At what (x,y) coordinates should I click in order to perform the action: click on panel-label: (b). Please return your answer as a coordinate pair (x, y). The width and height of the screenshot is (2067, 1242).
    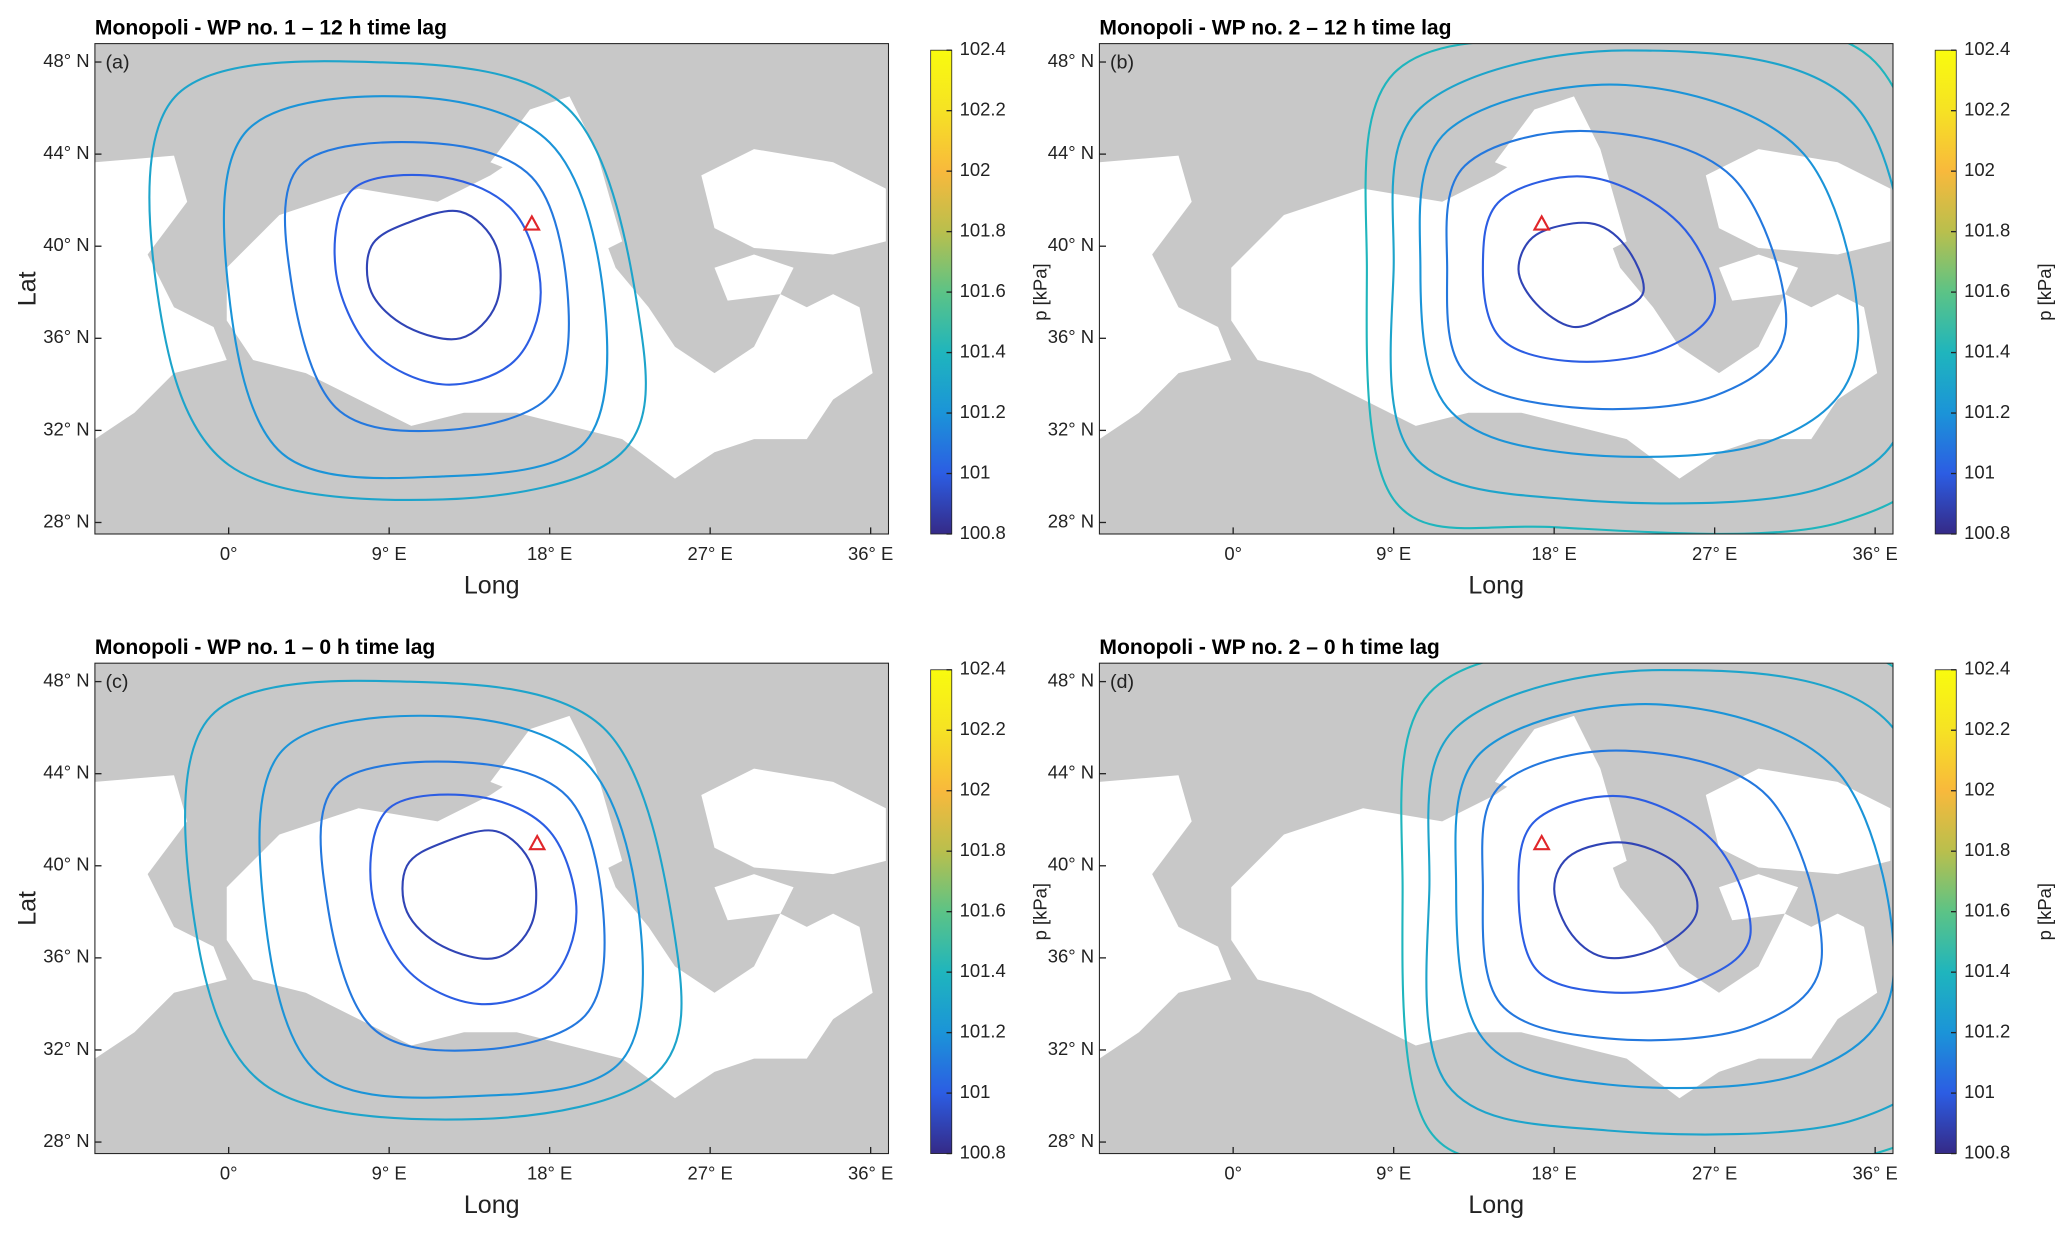
    Looking at the image, I should click on (1122, 63).